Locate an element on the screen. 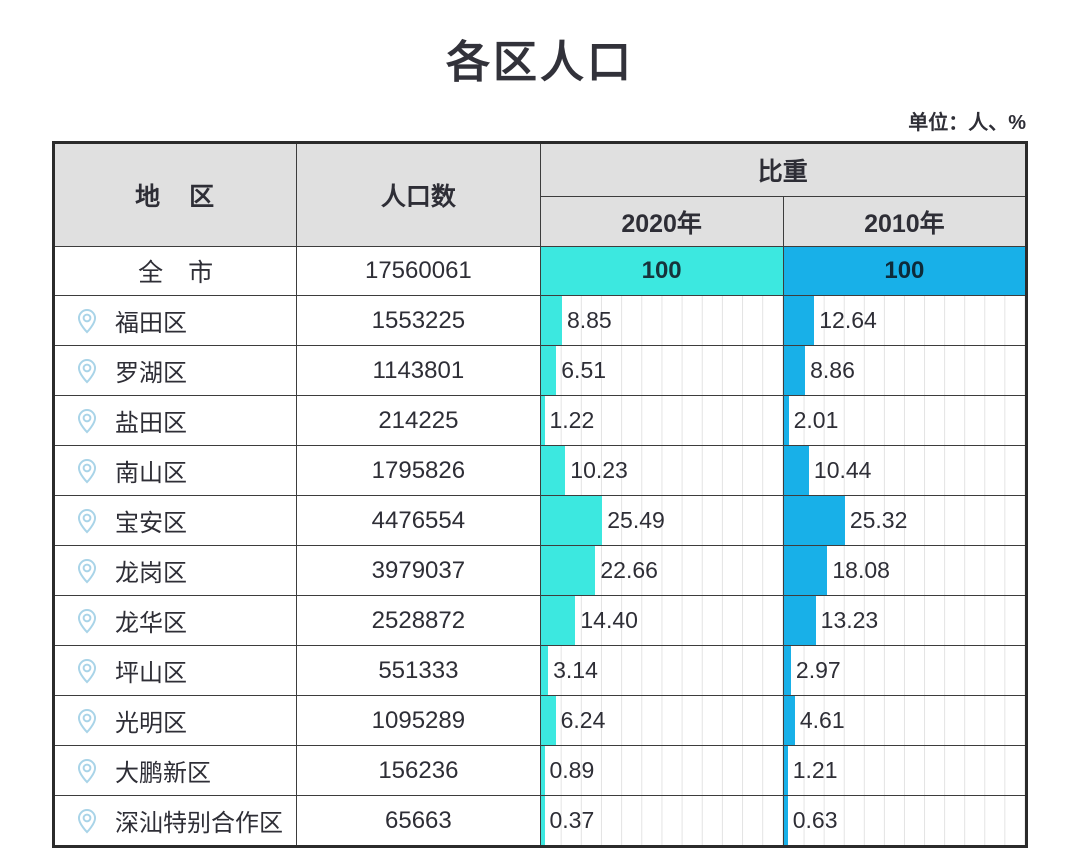 This screenshot has height=848, width=1080. table-row: 福田区 1553225 8.85 12.64 is located at coordinates (540, 320).